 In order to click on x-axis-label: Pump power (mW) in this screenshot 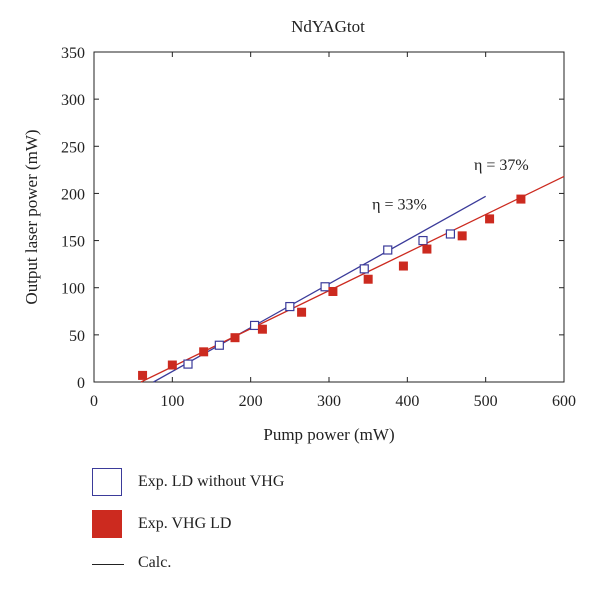, I will do `click(328, 434)`.